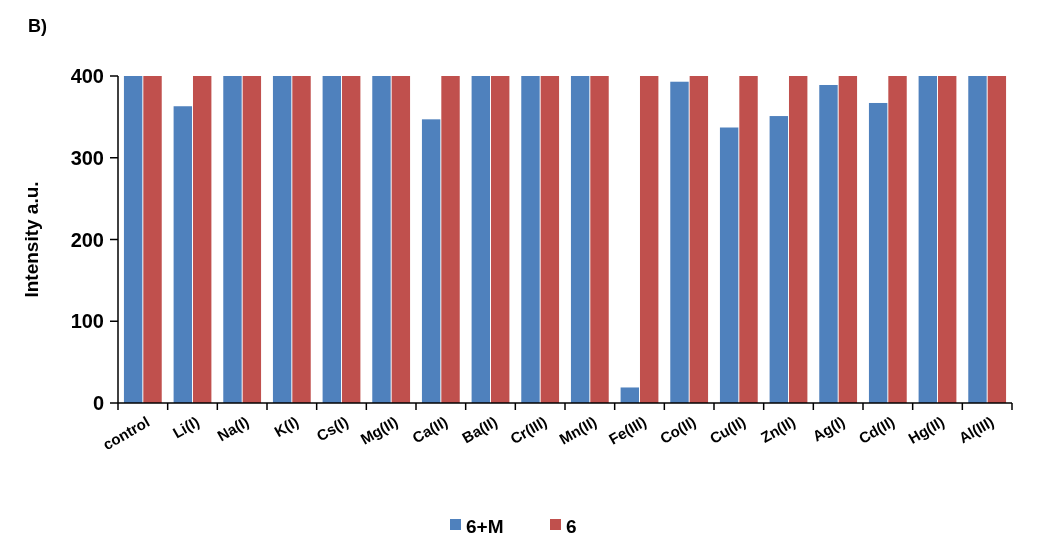 This screenshot has width=1042, height=558. I want to click on legend-label: 6, so click(571, 526).